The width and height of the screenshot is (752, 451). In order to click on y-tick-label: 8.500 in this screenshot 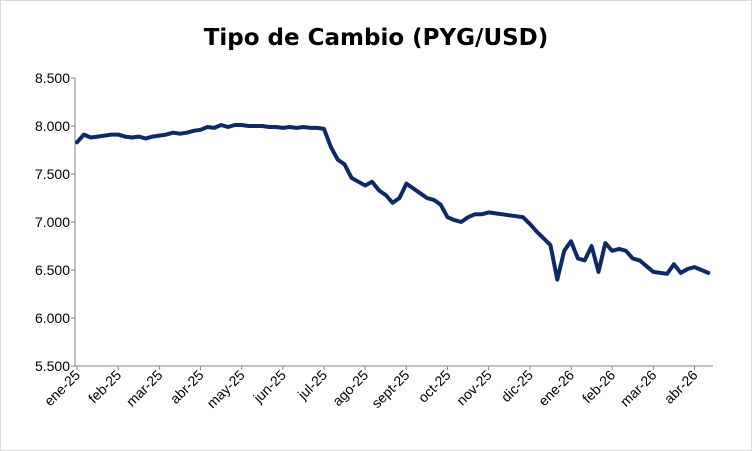, I will do `click(52, 78)`.